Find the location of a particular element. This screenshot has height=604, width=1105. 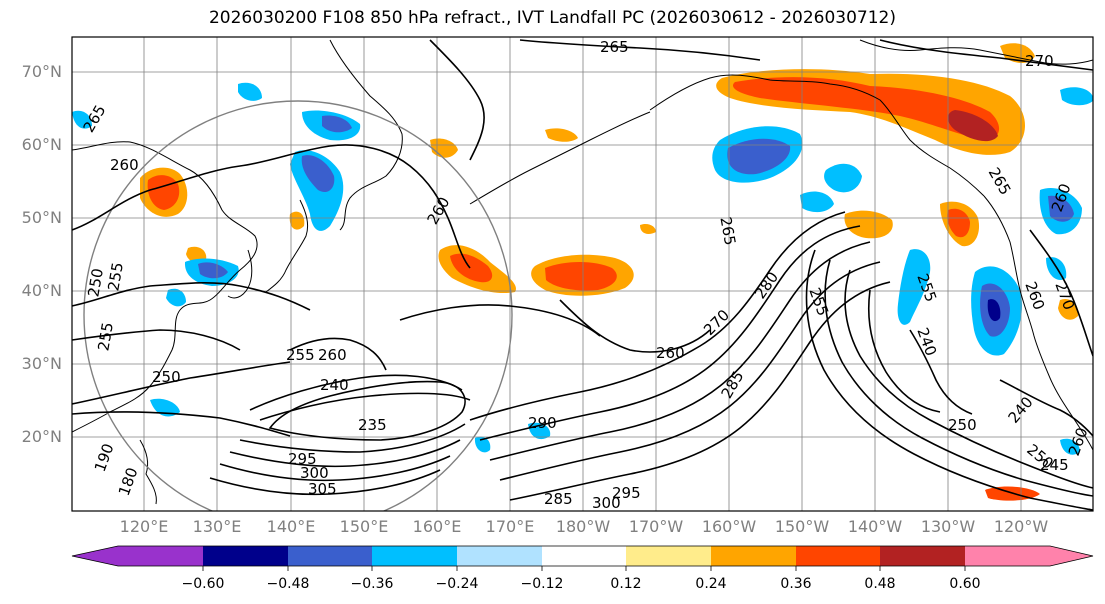

colorbar is located at coordinates (582, 558).